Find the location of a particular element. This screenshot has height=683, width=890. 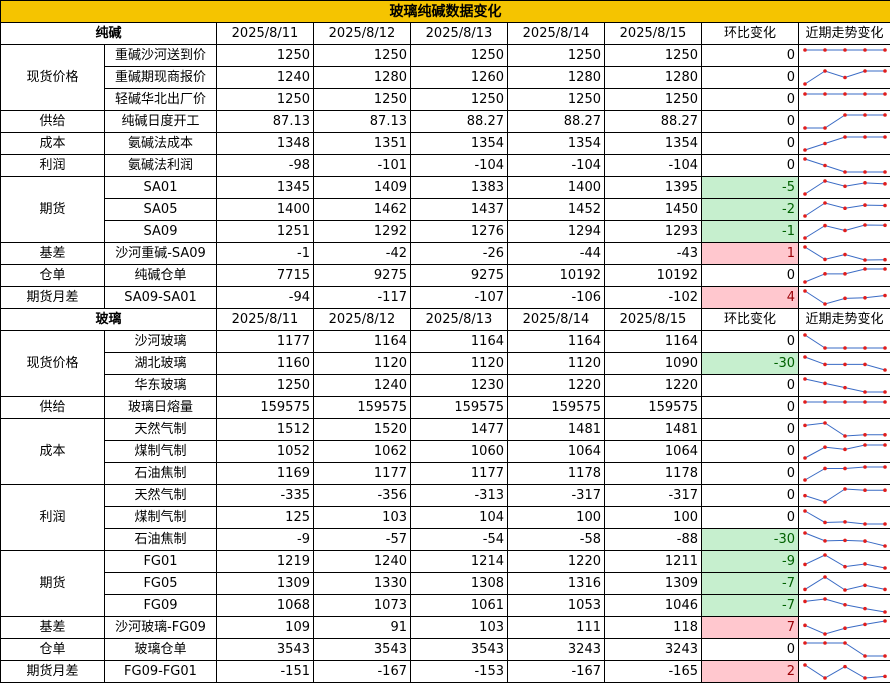

change-cell: 1 is located at coordinates (750, 254).